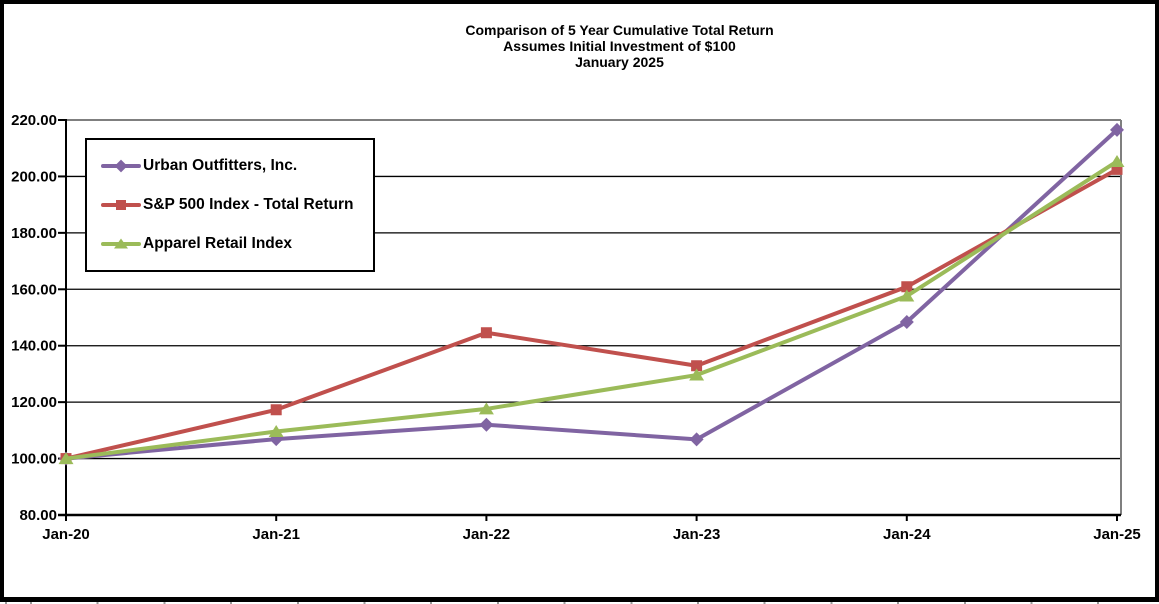 This screenshot has width=1159, height=604. What do you see at coordinates (248, 204) in the screenshot?
I see `legend-label: S&P 500 Index - Total Return` at bounding box center [248, 204].